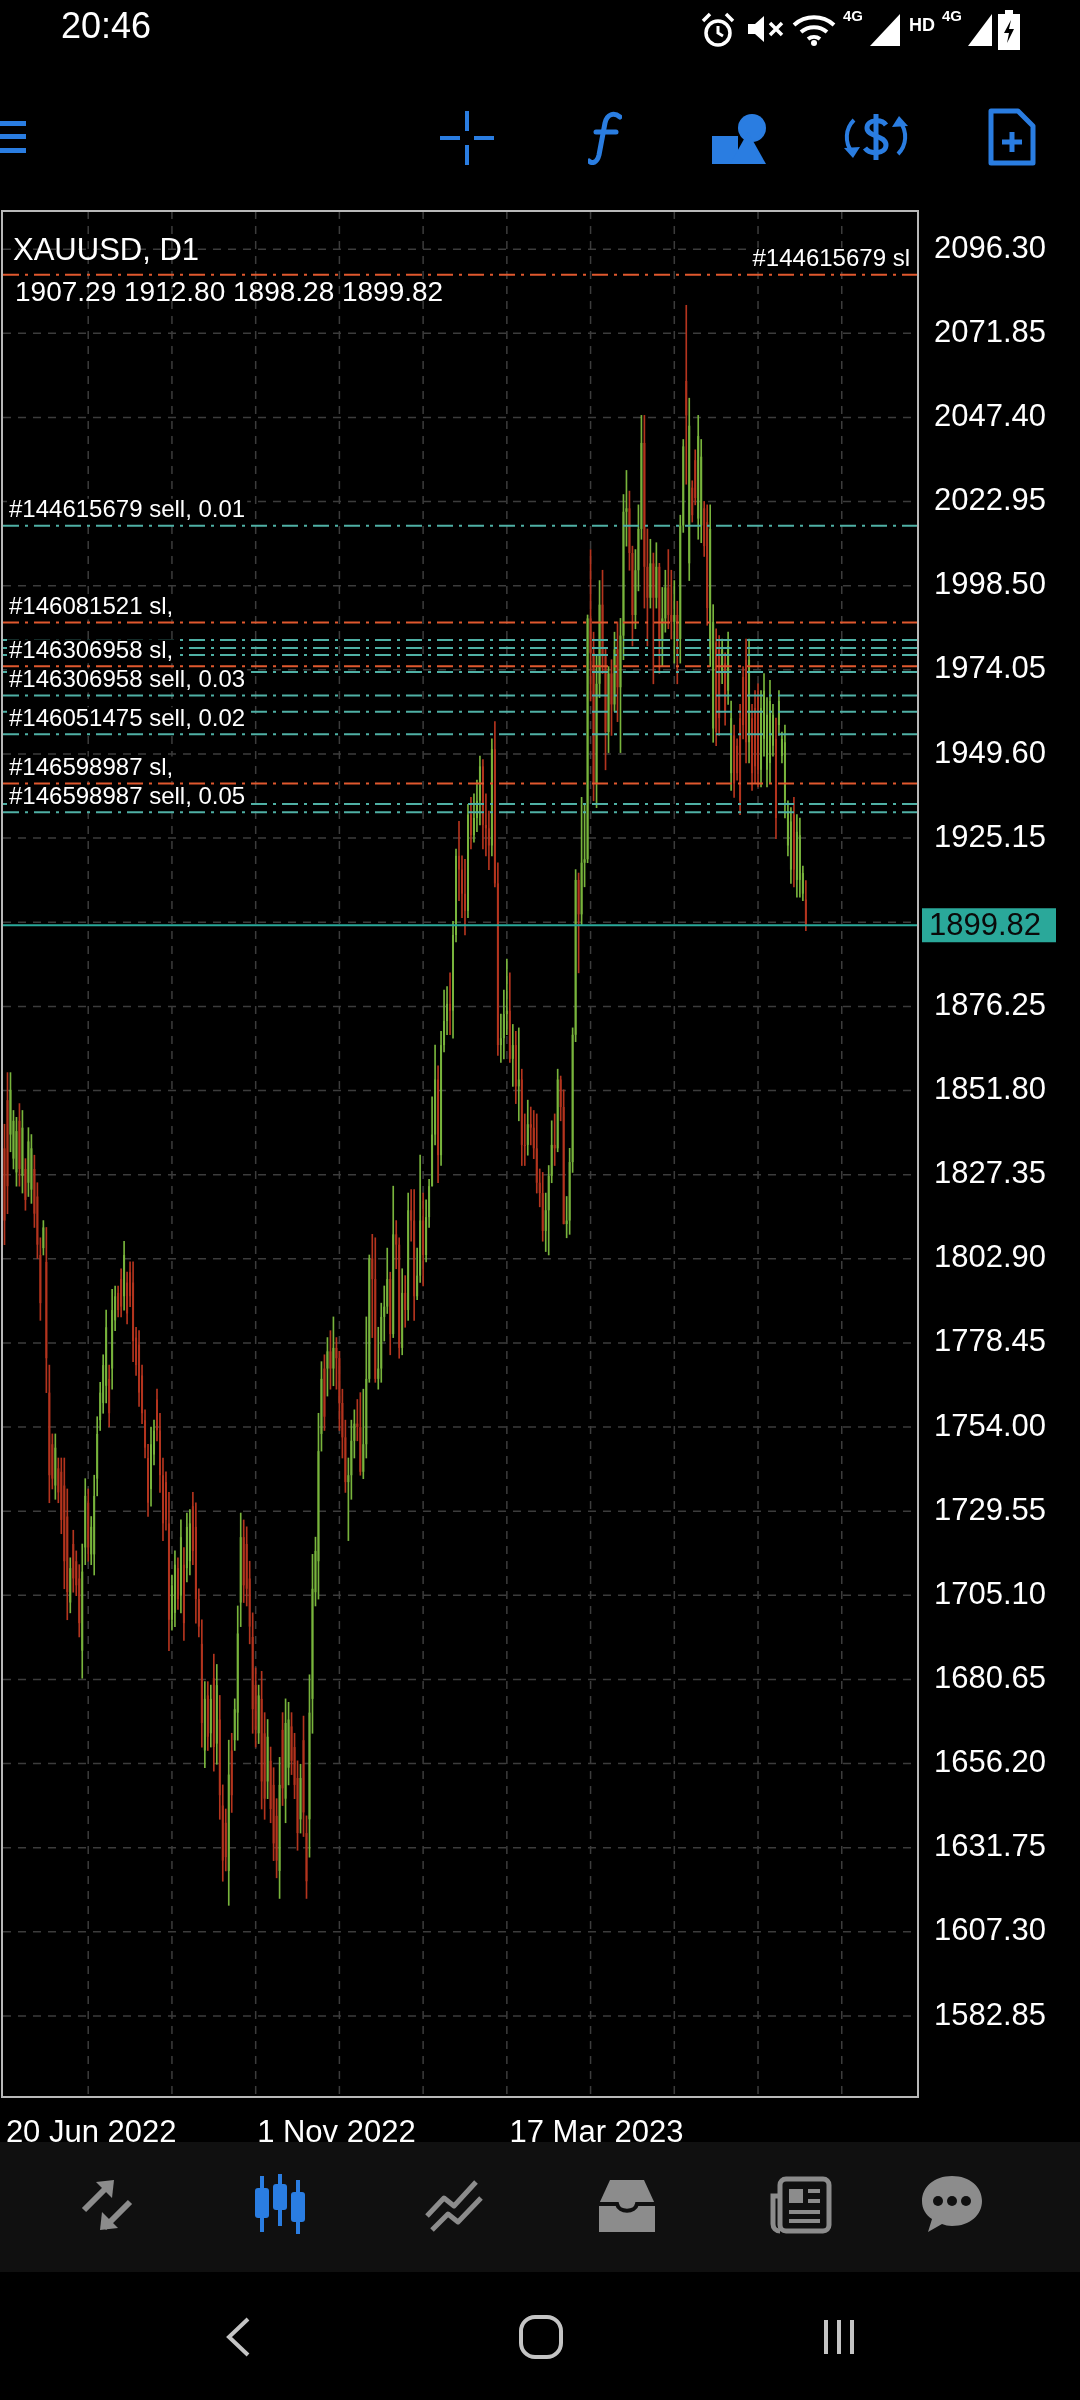 The height and width of the screenshot is (2400, 1080). I want to click on y-tick-label: 1851.80, so click(990, 1089).